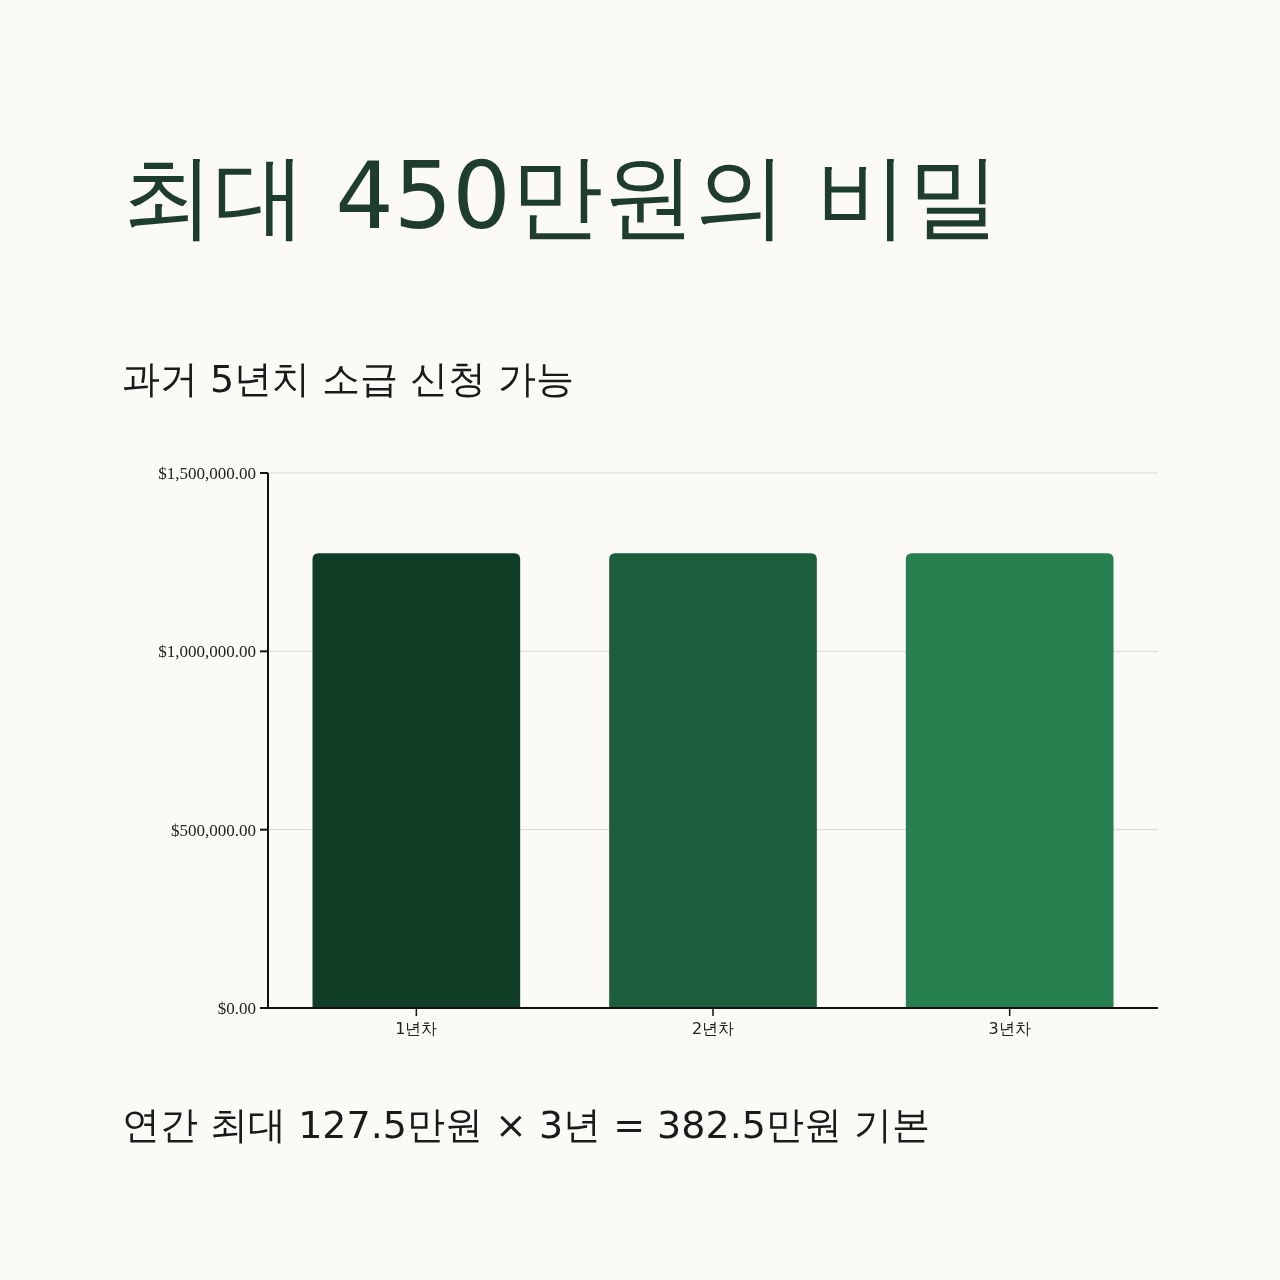 Image resolution: width=1280 pixels, height=1280 pixels. Describe the element at coordinates (236, 1008) in the screenshot. I see `ytick: $0.00` at that location.